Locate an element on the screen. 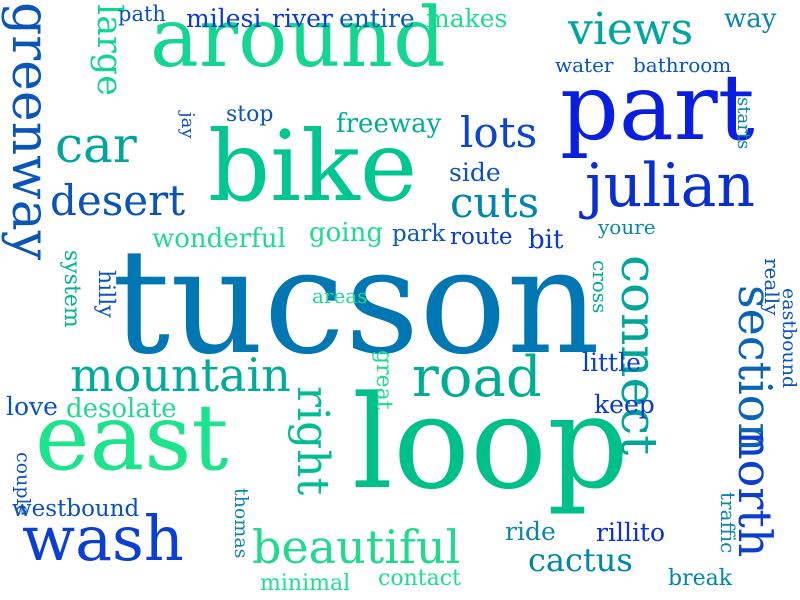 This screenshot has width=800, height=600. word-desert: desert is located at coordinates (118, 200).